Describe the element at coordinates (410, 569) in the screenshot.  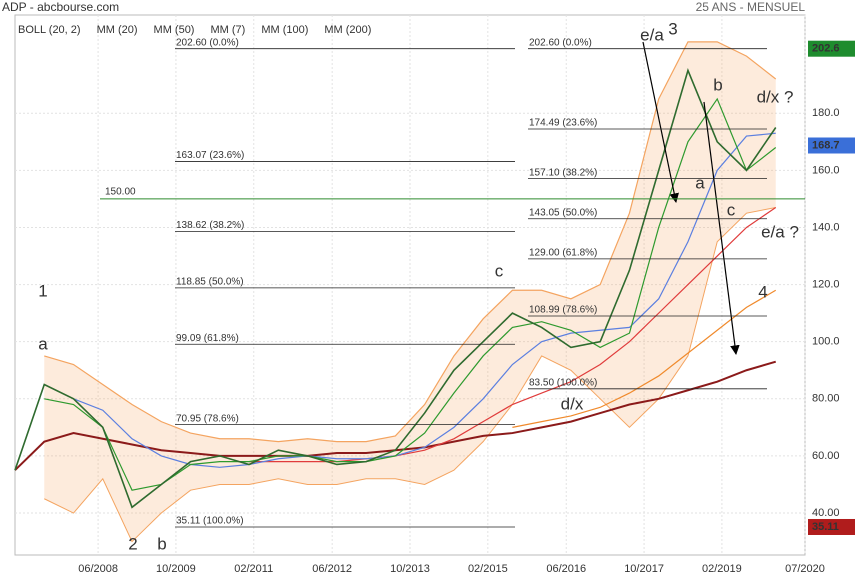
I see `x-tick-label: 10/2013` at that location.